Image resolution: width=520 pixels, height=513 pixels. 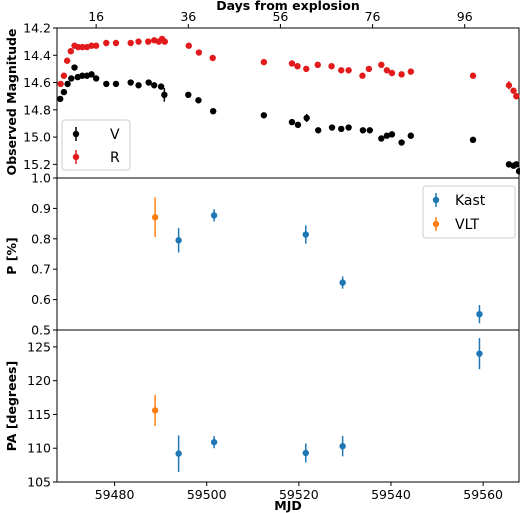 I want to click on magnitude-y-label: Observed Magnitude, so click(x=11, y=102).